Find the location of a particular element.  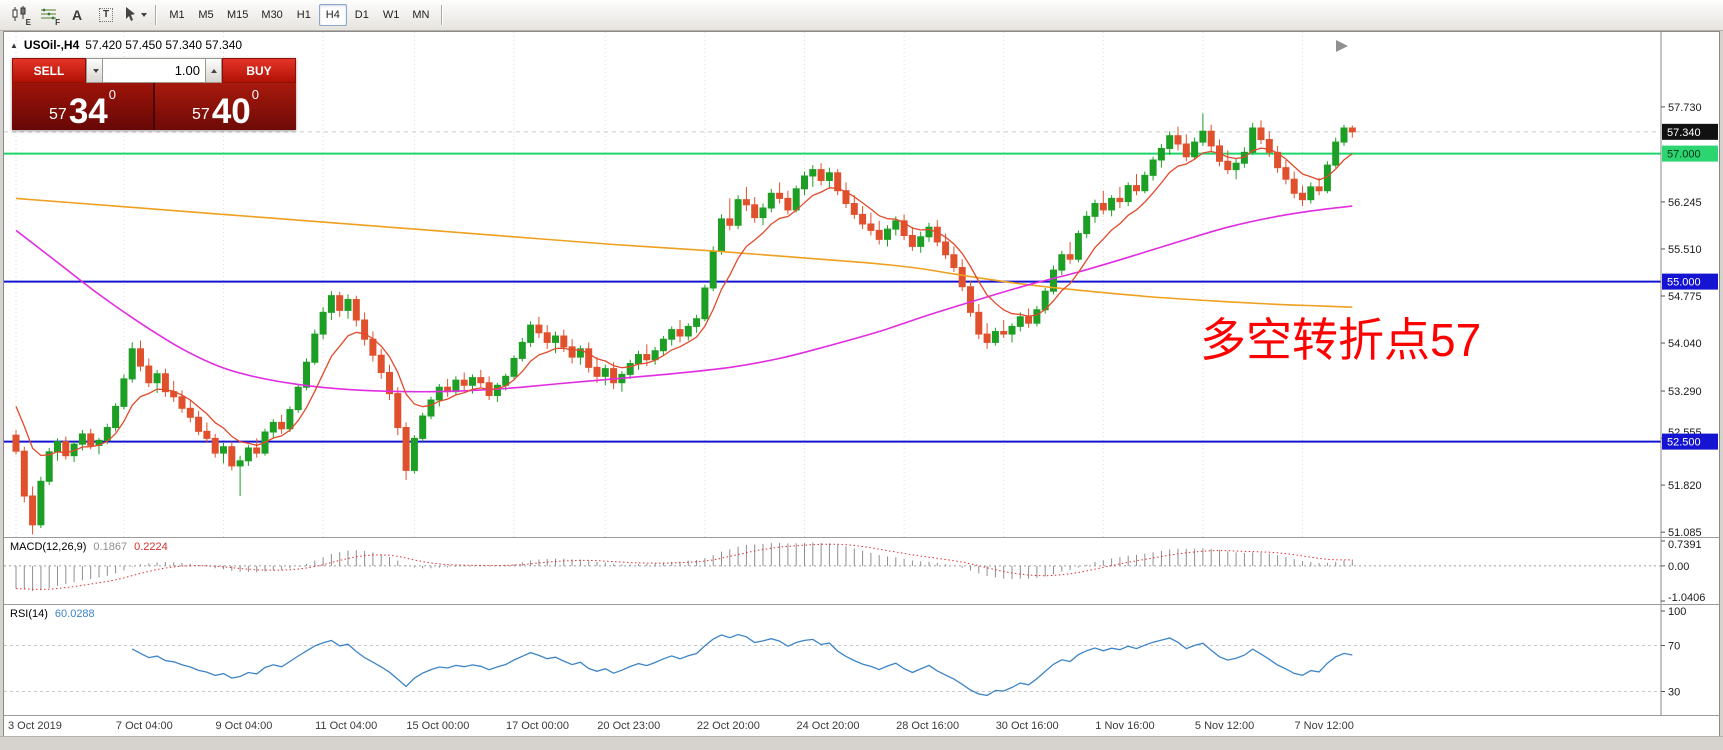

timeframe-mn-button: MN is located at coordinates (420, 15).